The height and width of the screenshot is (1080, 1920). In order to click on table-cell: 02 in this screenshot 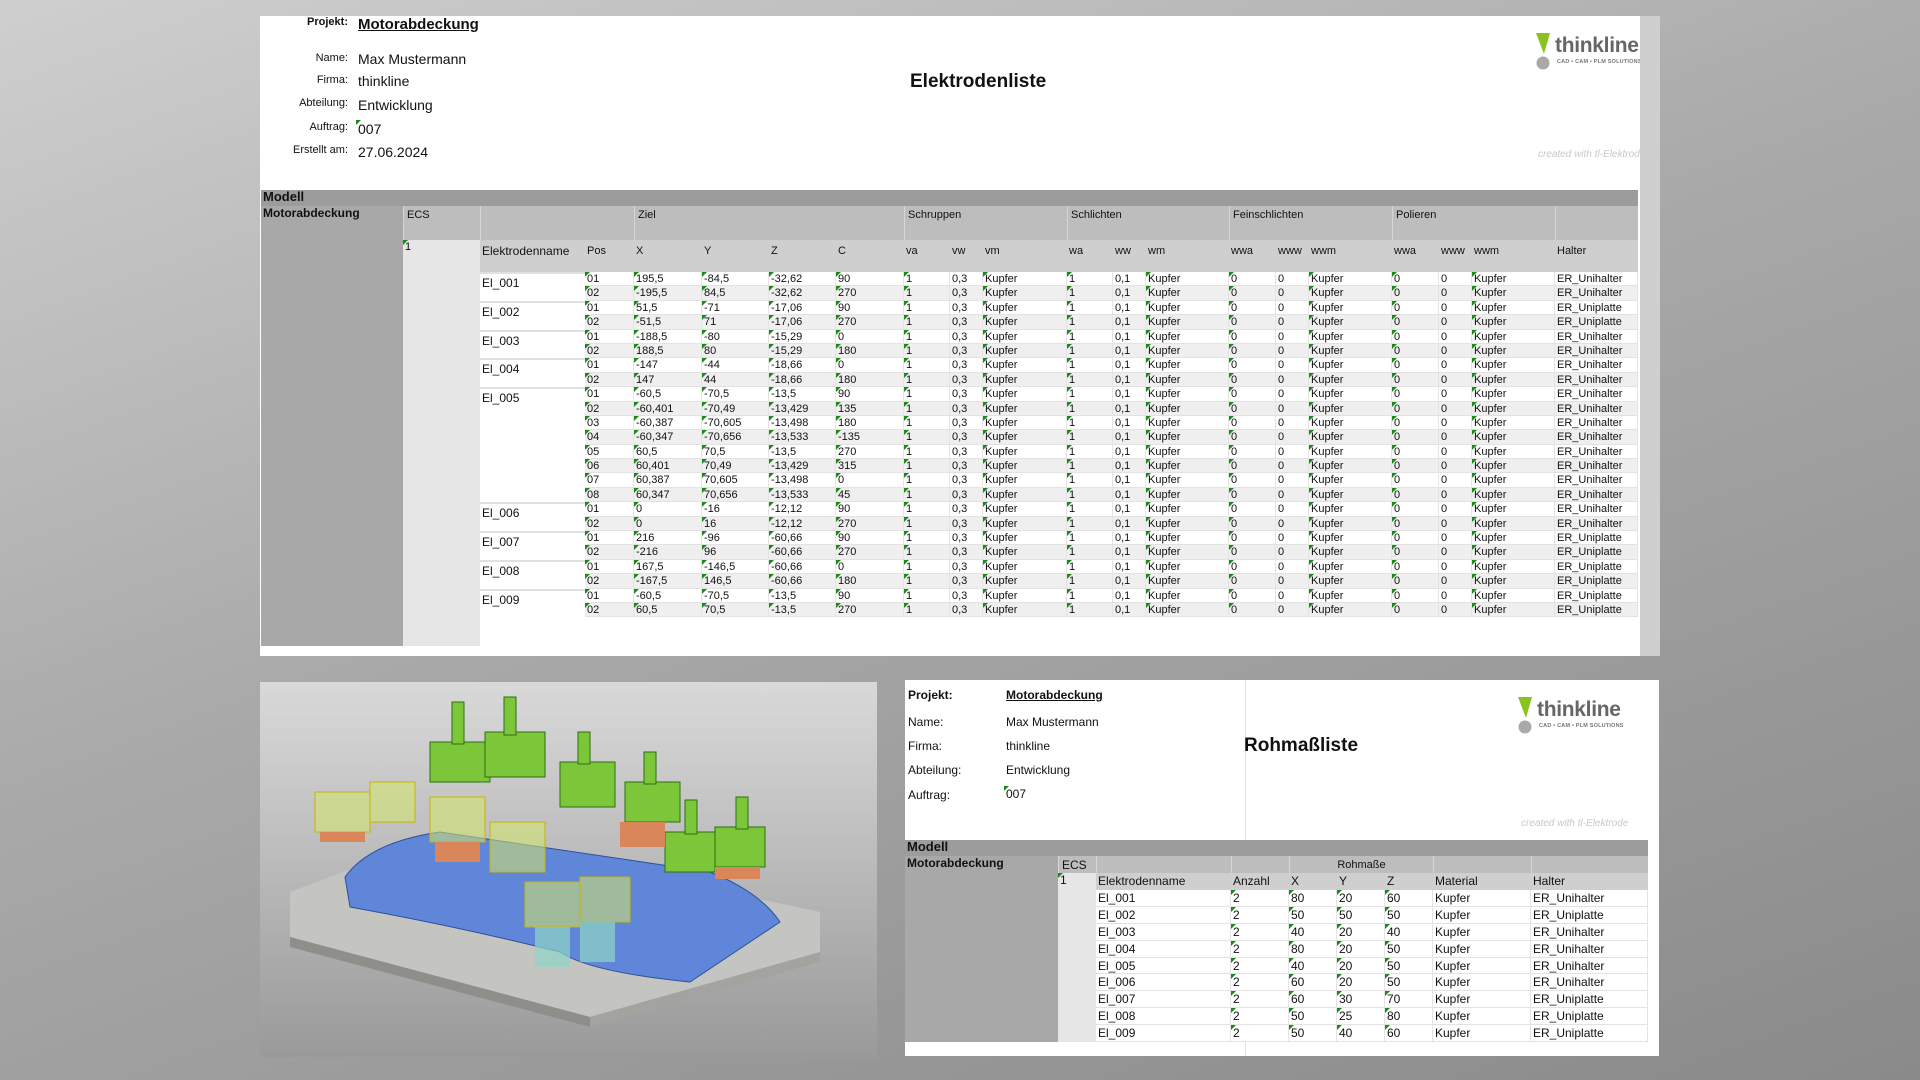, I will do `click(609, 581)`.